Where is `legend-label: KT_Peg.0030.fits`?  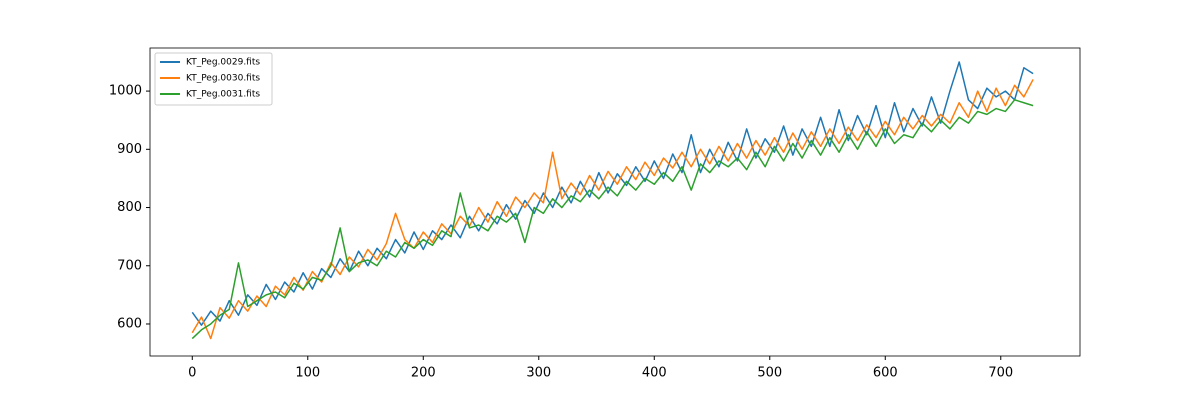 legend-label: KT_Peg.0030.fits is located at coordinates (223, 79).